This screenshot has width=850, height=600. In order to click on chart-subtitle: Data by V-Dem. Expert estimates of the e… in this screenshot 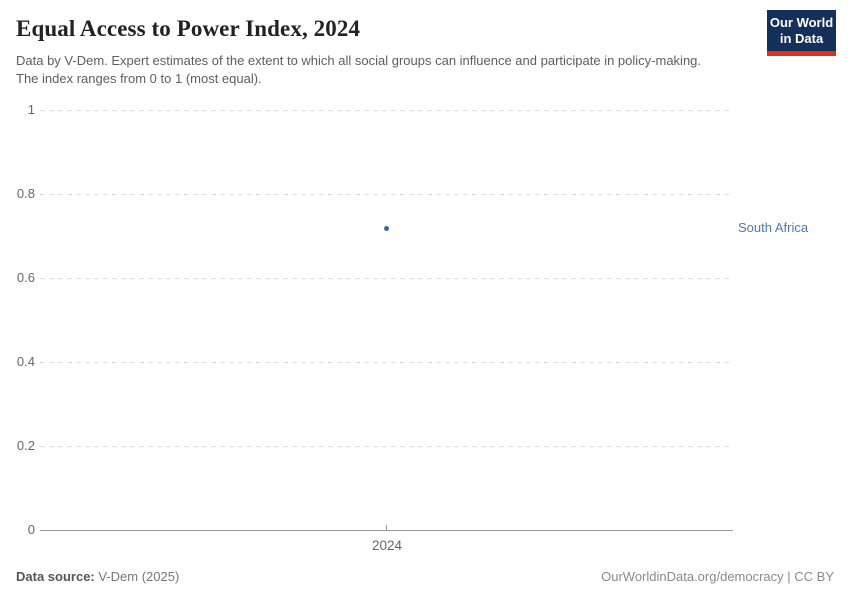, I will do `click(359, 69)`.